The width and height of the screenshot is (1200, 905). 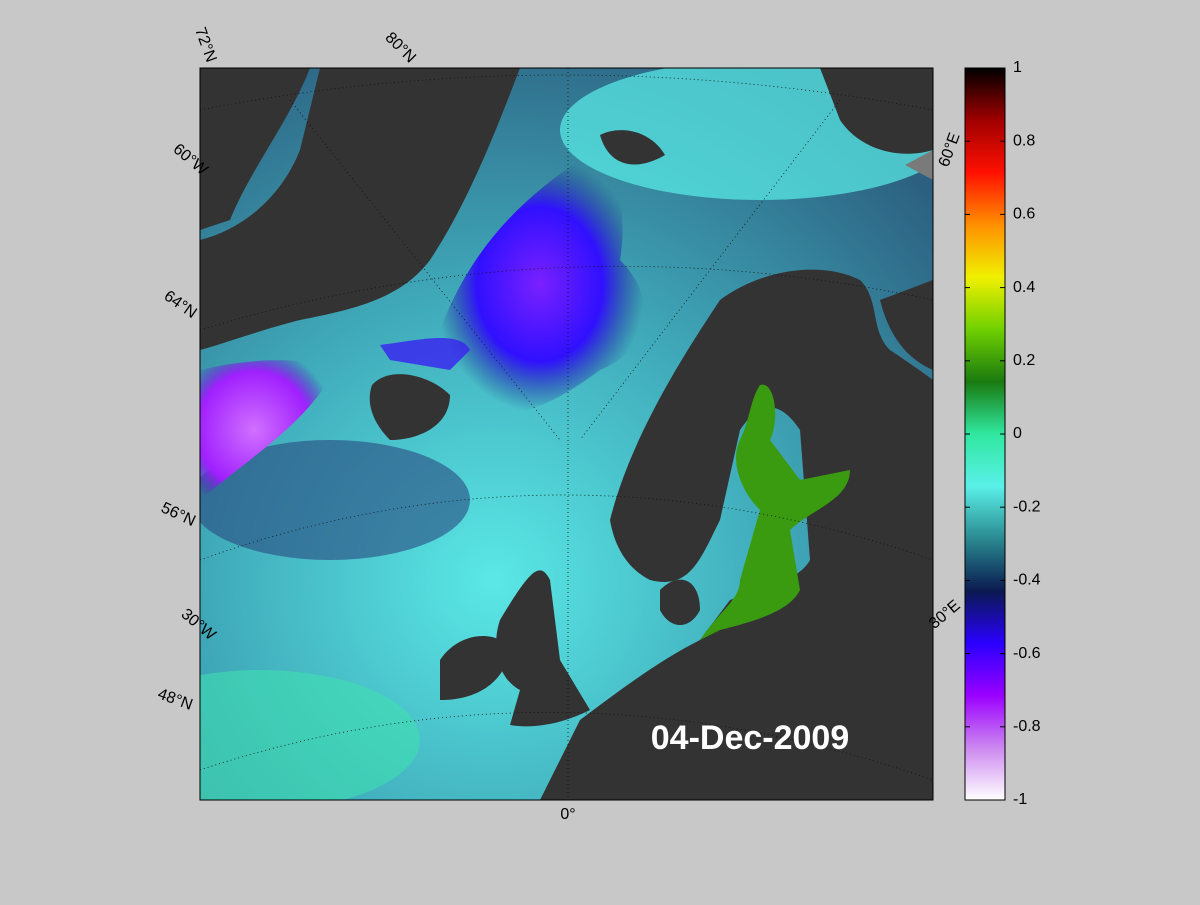 What do you see at coordinates (906, 325) in the screenshot?
I see `kola` at bounding box center [906, 325].